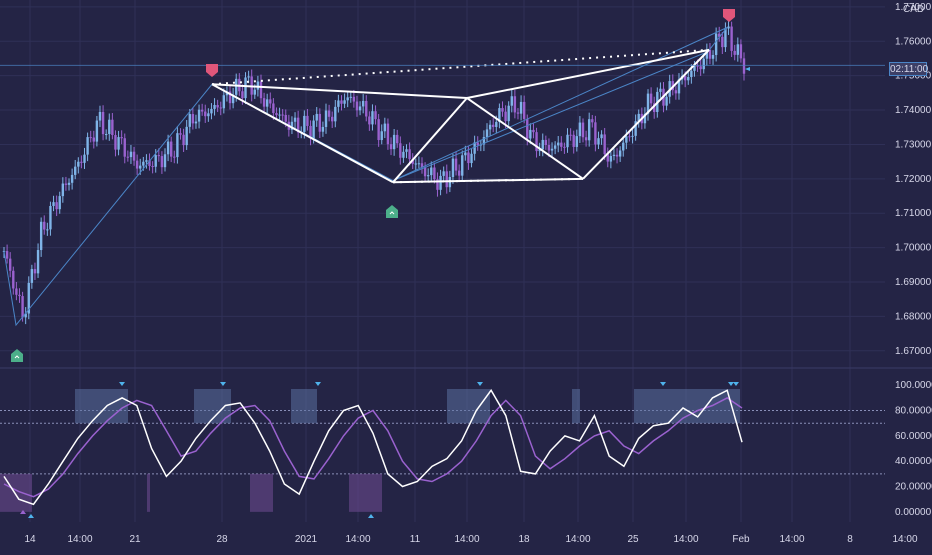  I want to click on sell-signal-icon, so click(729, 15).